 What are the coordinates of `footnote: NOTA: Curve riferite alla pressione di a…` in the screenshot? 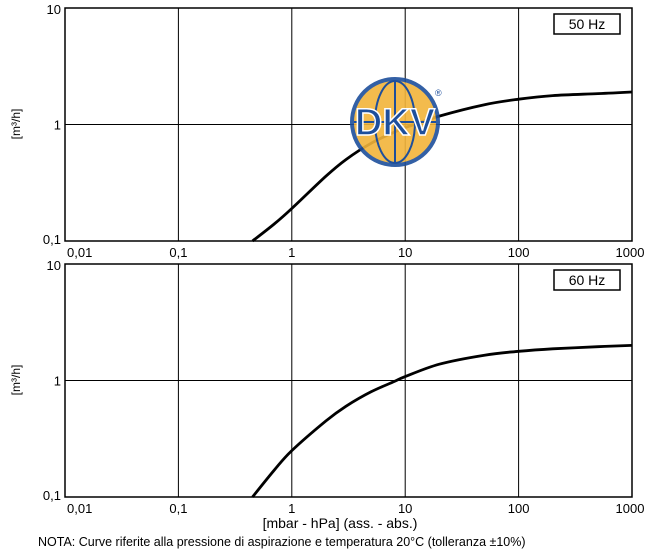 It's located at (282, 542).